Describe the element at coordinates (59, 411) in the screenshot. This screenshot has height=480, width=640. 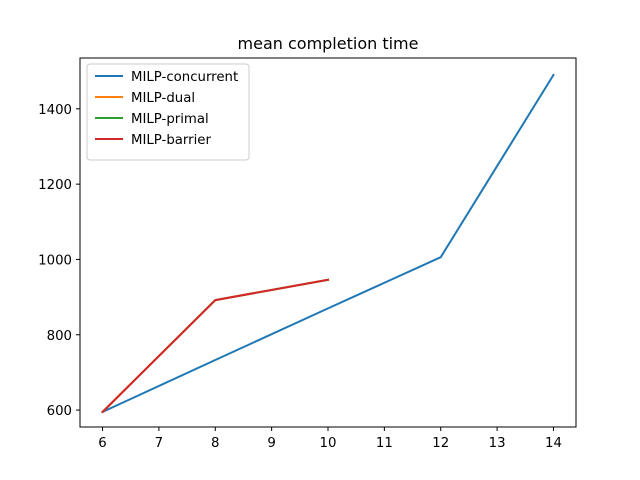
I see `y-tick-label: 600` at that location.